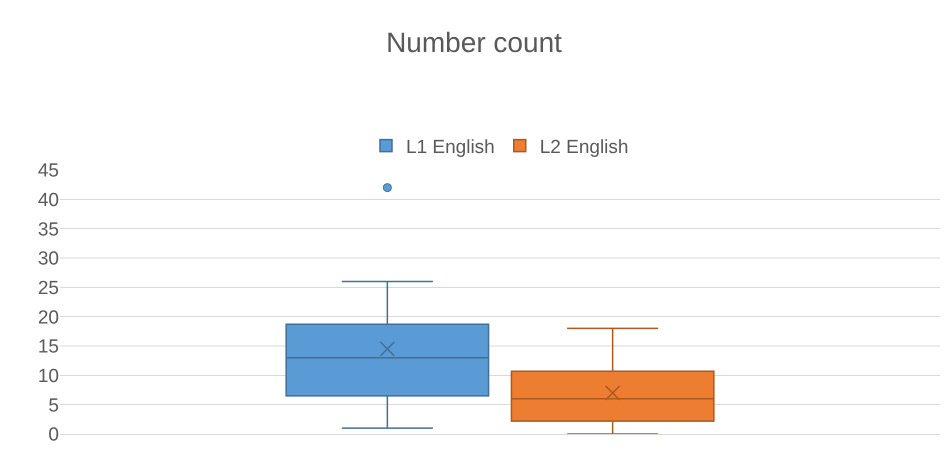 Image resolution: width=948 pixels, height=460 pixels. I want to click on y-tick-label: 20, so click(48, 317).